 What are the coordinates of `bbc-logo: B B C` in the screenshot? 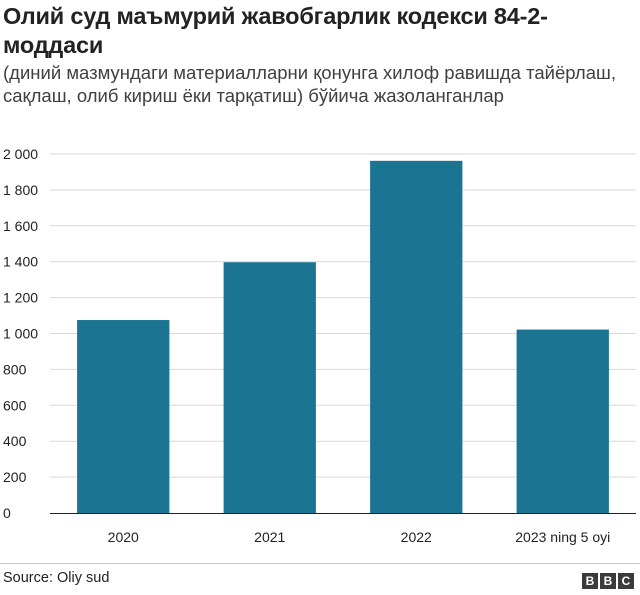 It's located at (608, 581).